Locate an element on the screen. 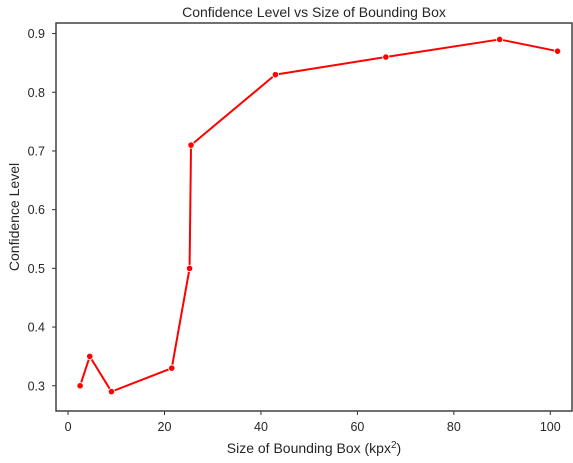 This screenshot has height=463, width=573. x-tick-label: 40 is located at coordinates (261, 427).